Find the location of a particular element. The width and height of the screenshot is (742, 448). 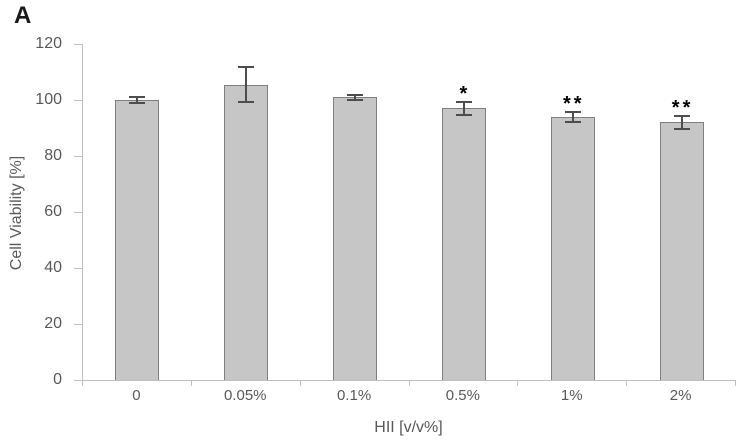

y-tick-label: 120 is located at coordinates (48, 43).